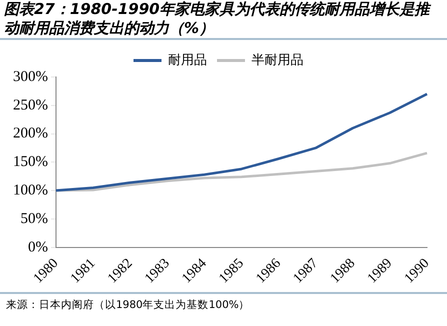 The width and height of the screenshot is (447, 326). What do you see at coordinates (223, 304) in the screenshot?
I see `source-note: 来源：日本内阁府（以1980年支出为基数100%）` at bounding box center [223, 304].